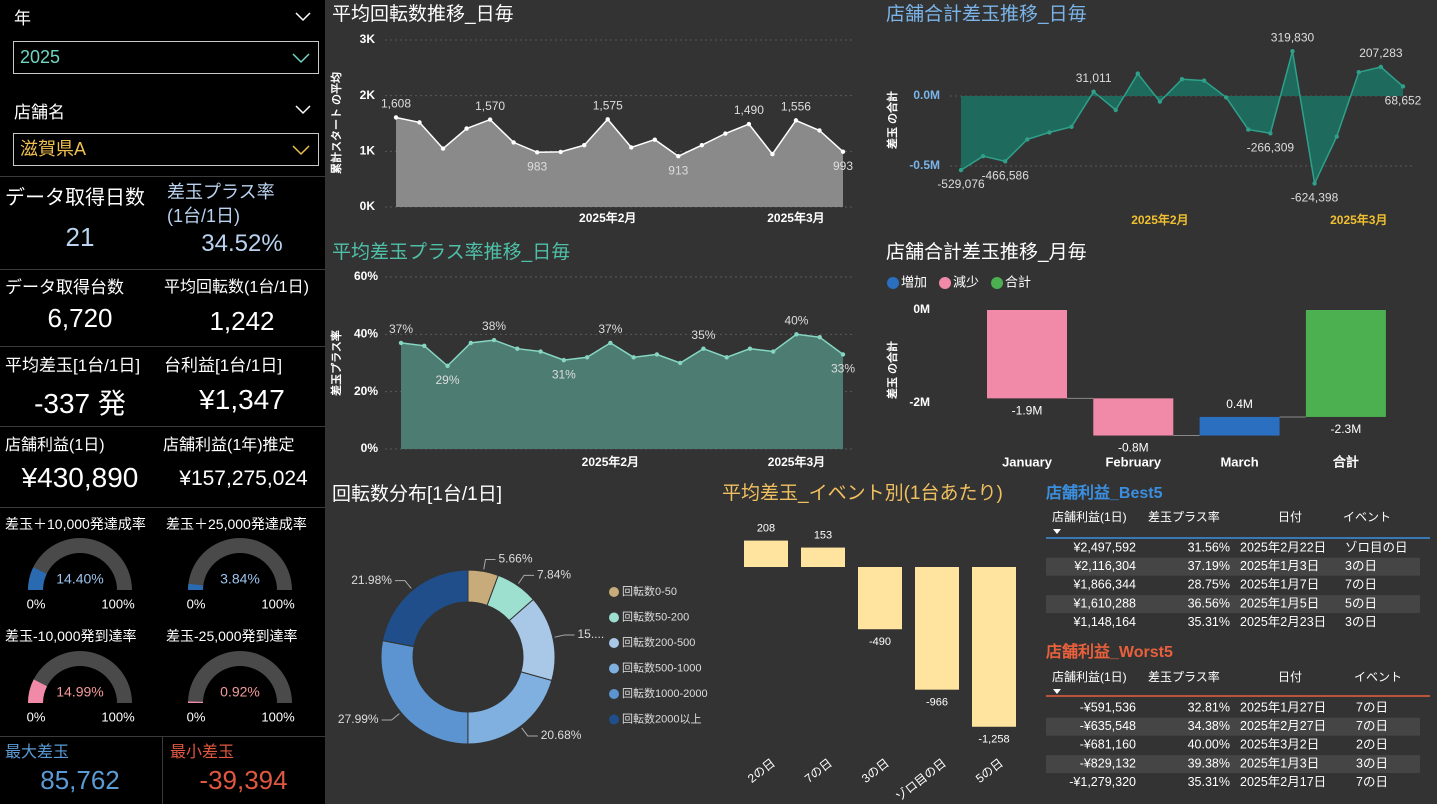 The image size is (1437, 804). Describe the element at coordinates (1209, 622) in the screenshot. I see `table-cell: 35.31%` at that location.